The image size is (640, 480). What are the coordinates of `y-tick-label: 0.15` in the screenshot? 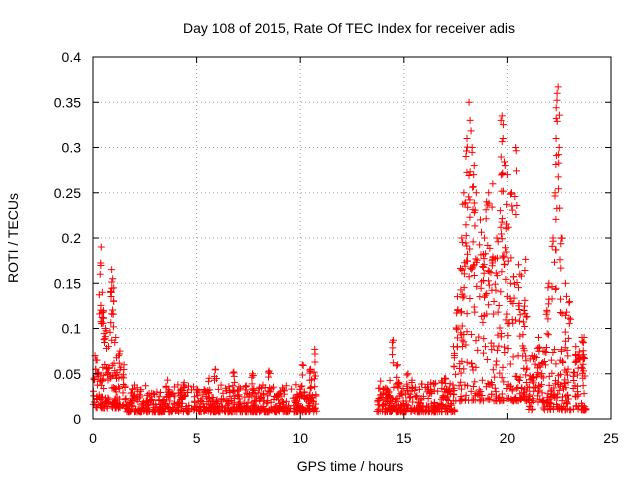 It's located at (67, 283).